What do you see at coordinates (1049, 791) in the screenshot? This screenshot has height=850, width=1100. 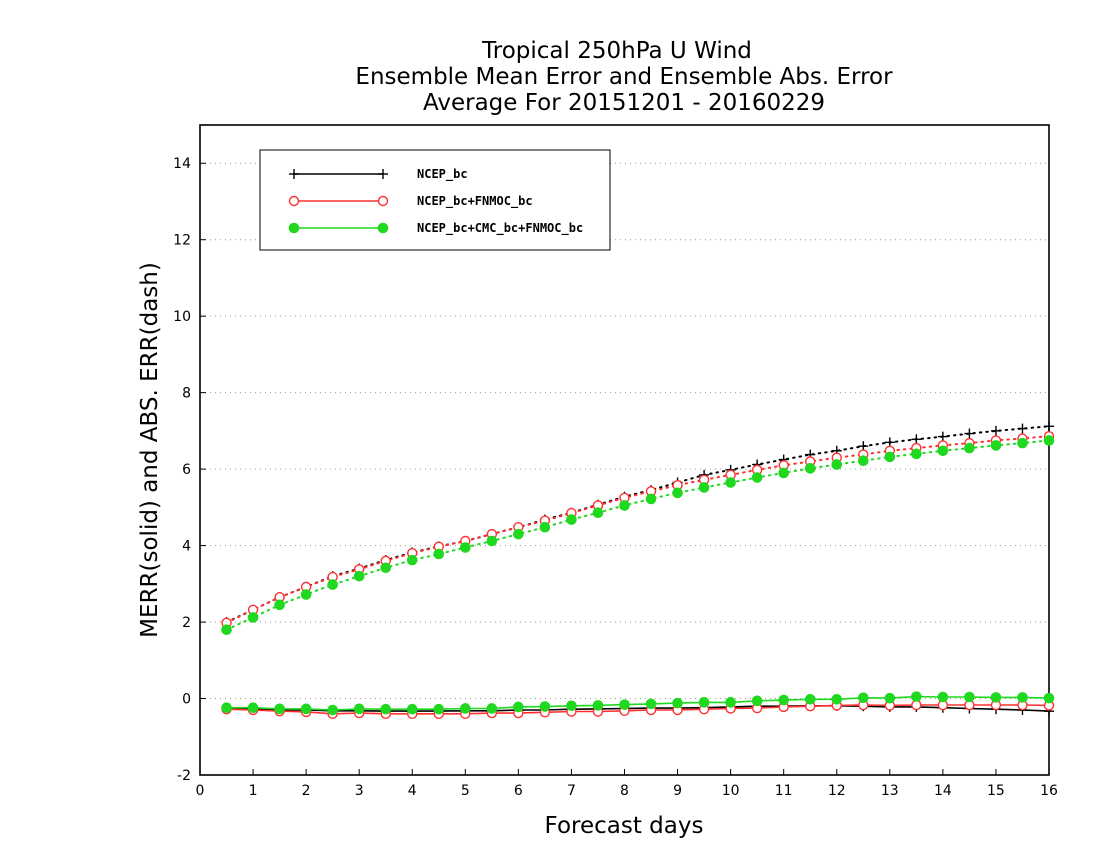 I see `x-tick-label-16: 16` at bounding box center [1049, 791].